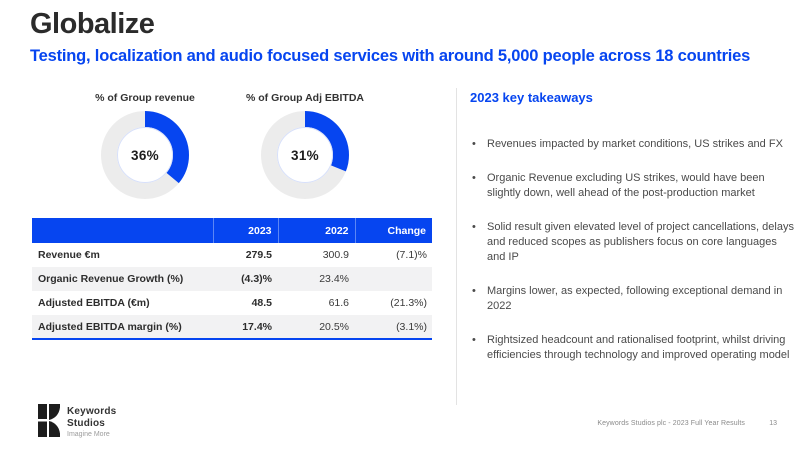  What do you see at coordinates (232, 255) in the screenshot?
I see `table-row: Revenue €m 279.5 300.9 (7.1)%` at bounding box center [232, 255].